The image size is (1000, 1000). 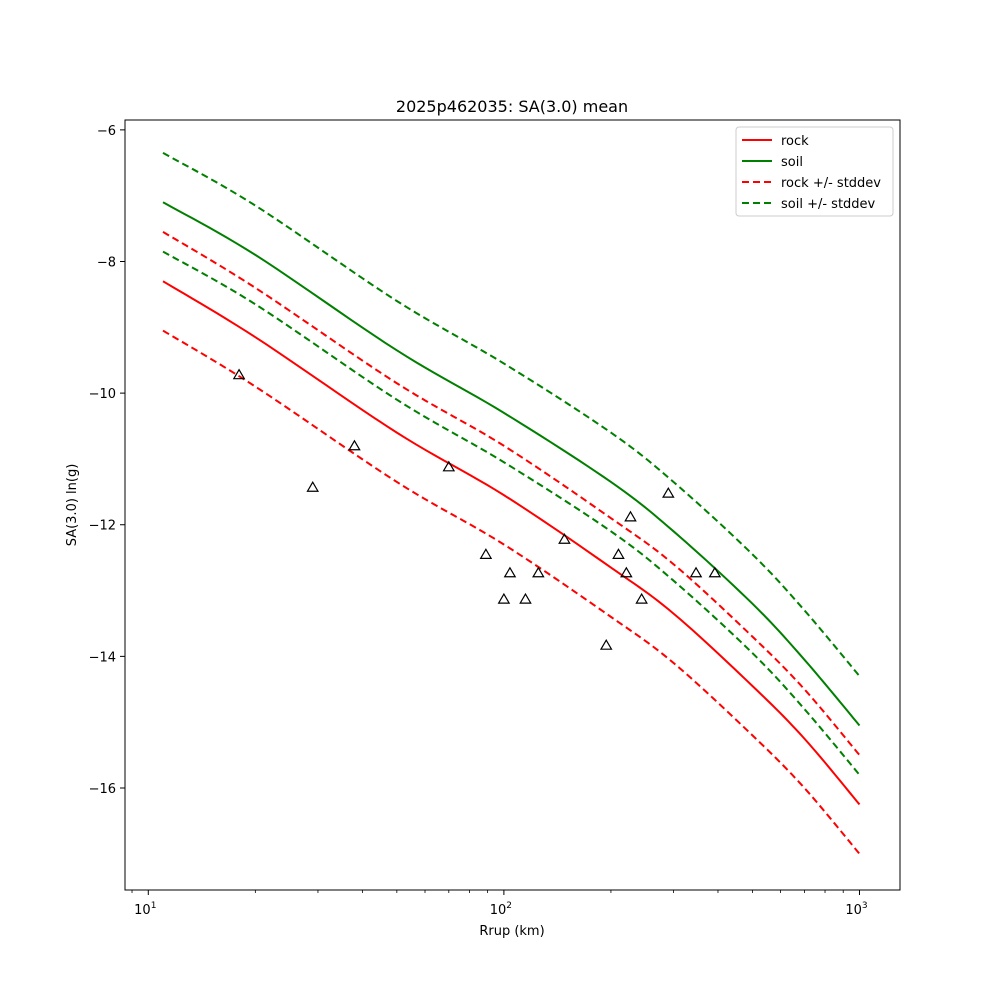 What do you see at coordinates (856, 909) in the screenshot?
I see `x-tick-label: 10³` at bounding box center [856, 909].